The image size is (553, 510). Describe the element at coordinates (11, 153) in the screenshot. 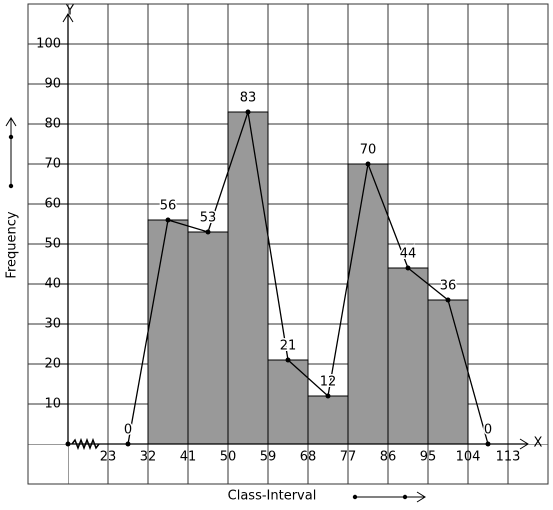

I see `y-label-arrow` at that location.